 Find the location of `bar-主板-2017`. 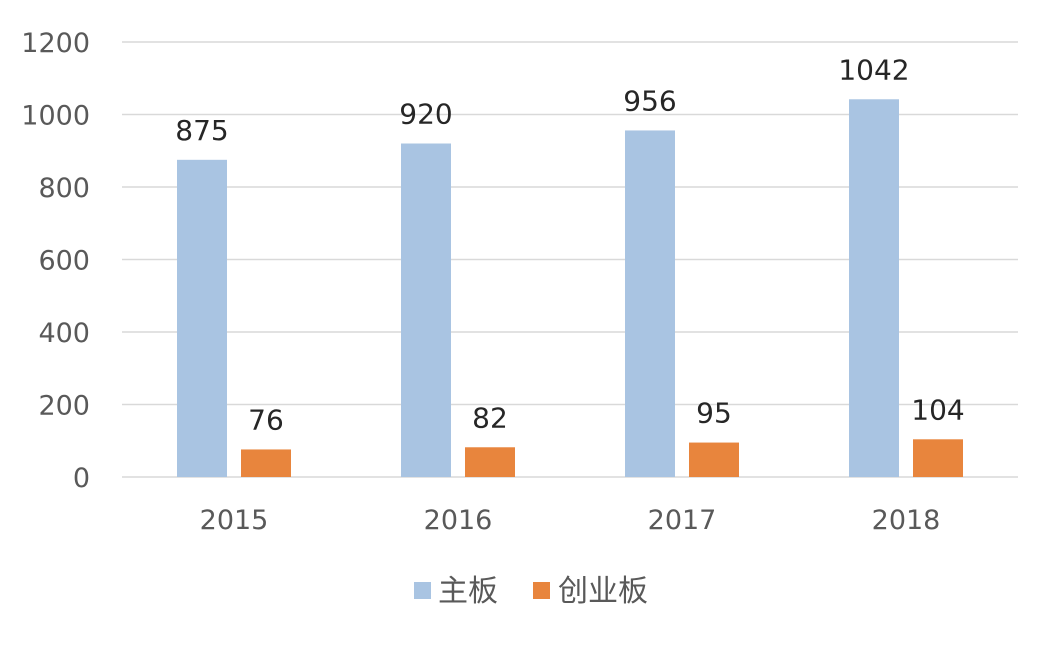

bar-主板-2017 is located at coordinates (650, 303).